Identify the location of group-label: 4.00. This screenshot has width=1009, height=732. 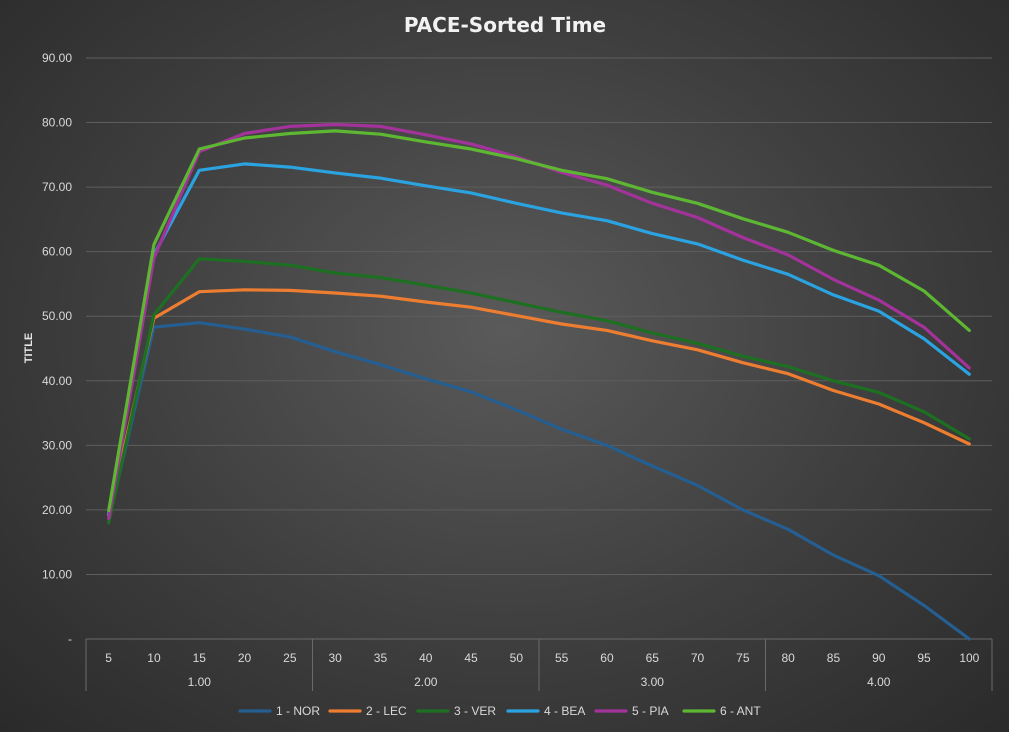
(879, 682).